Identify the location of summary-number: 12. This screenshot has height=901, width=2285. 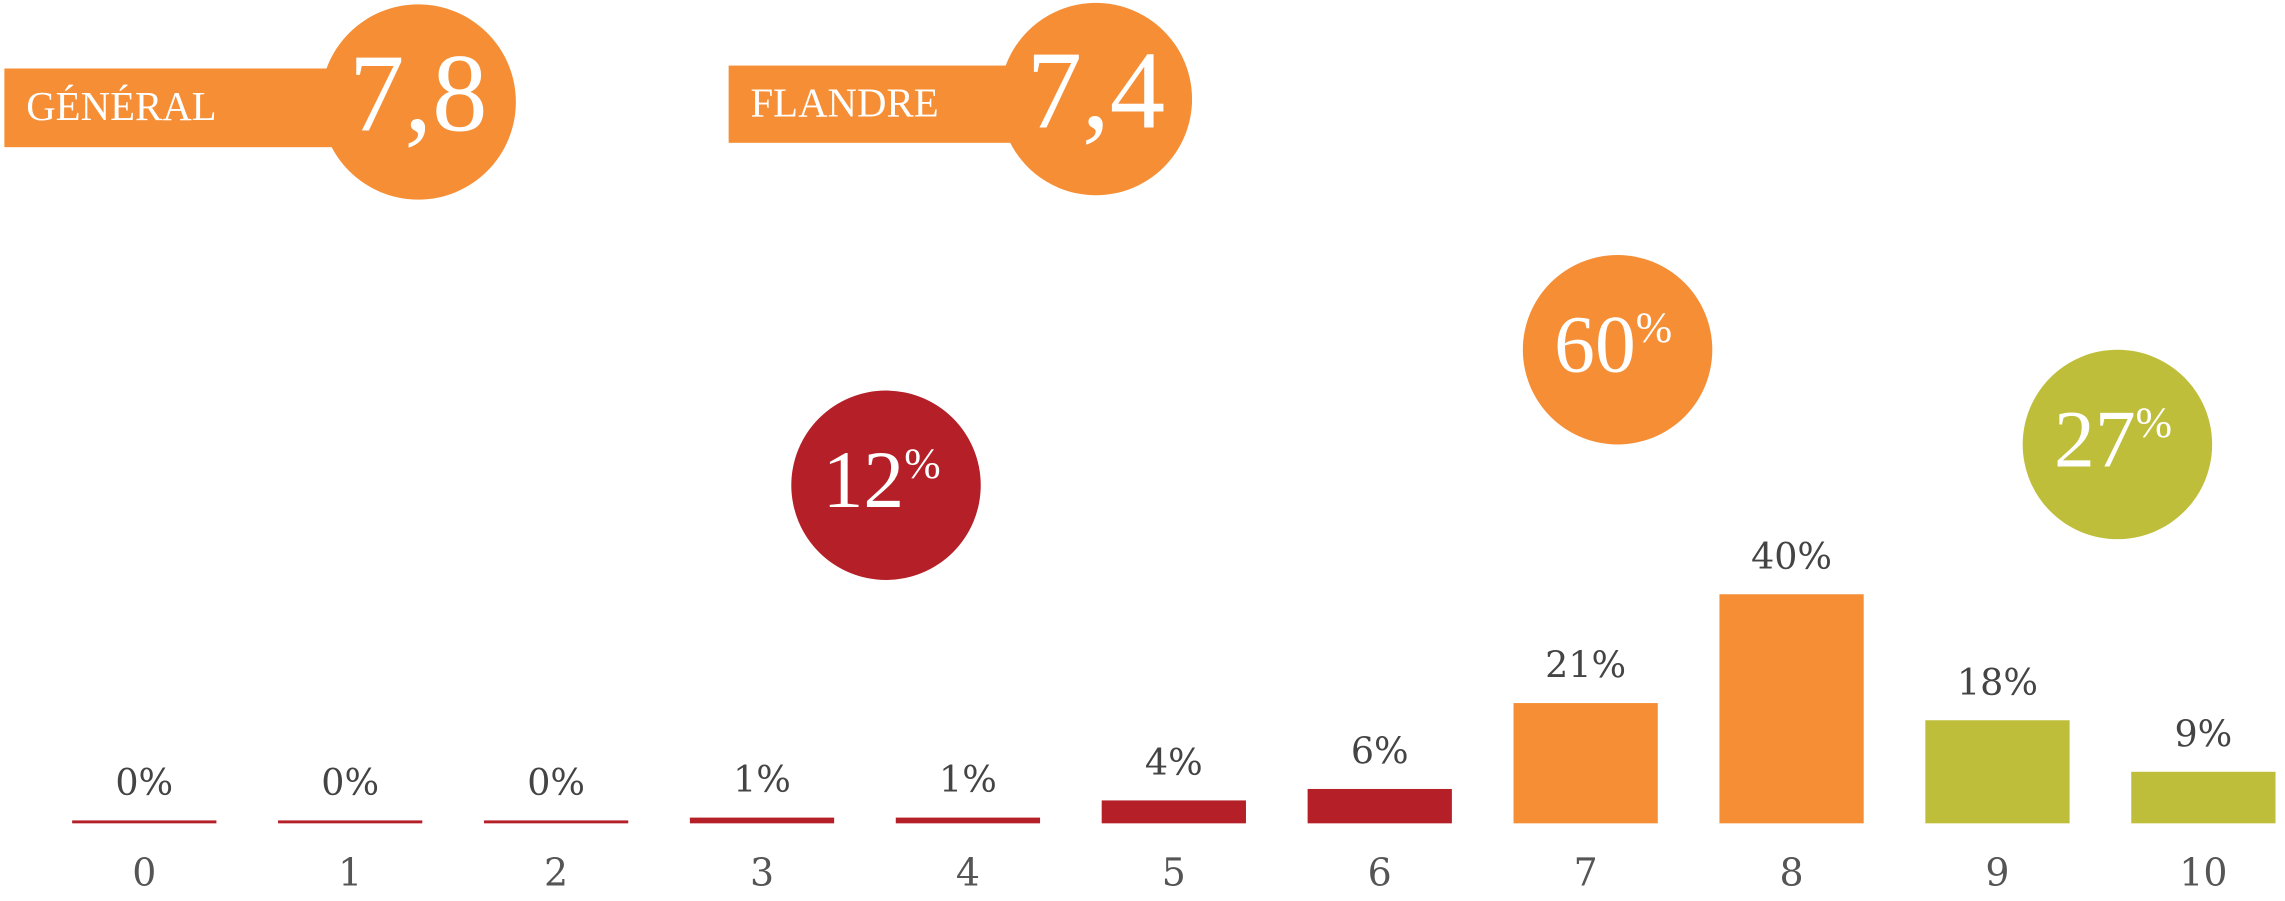
(864, 479).